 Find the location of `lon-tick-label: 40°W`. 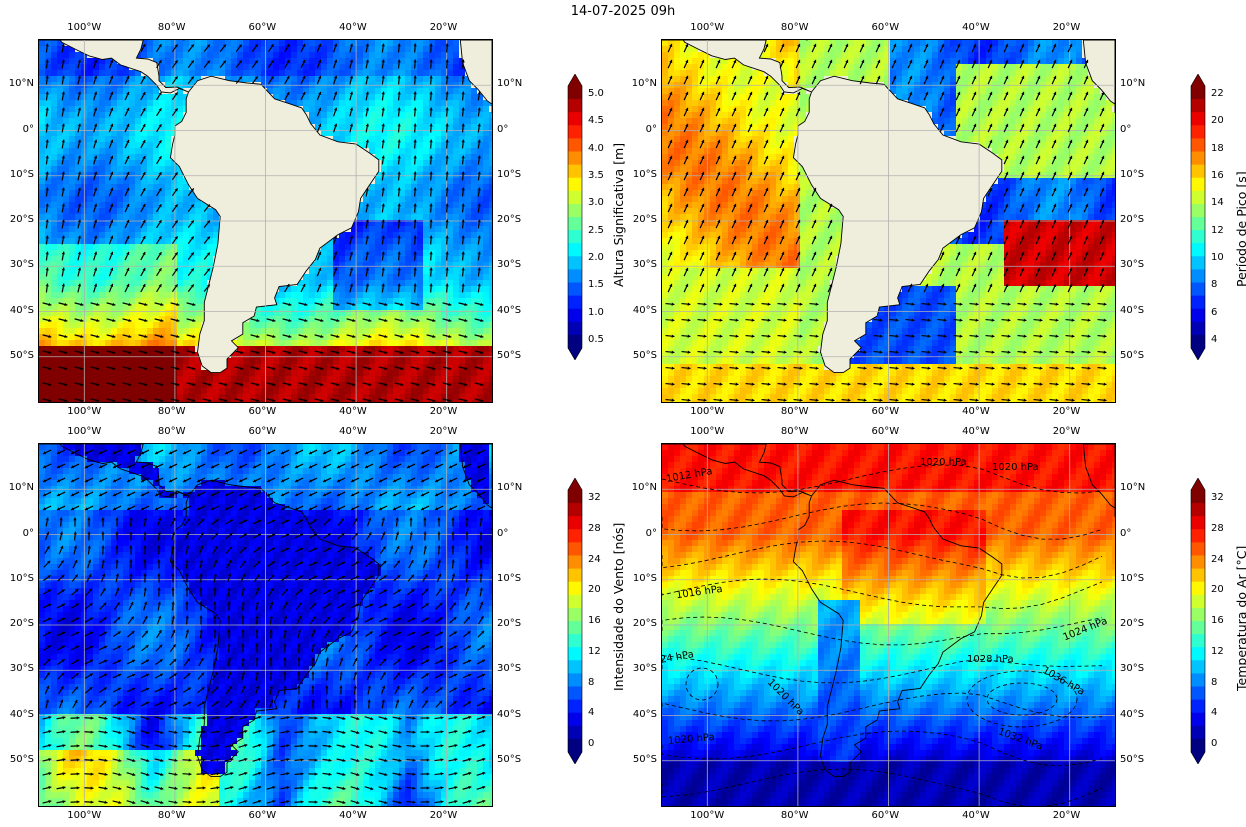

lon-tick-label: 40°W is located at coordinates (353, 412).